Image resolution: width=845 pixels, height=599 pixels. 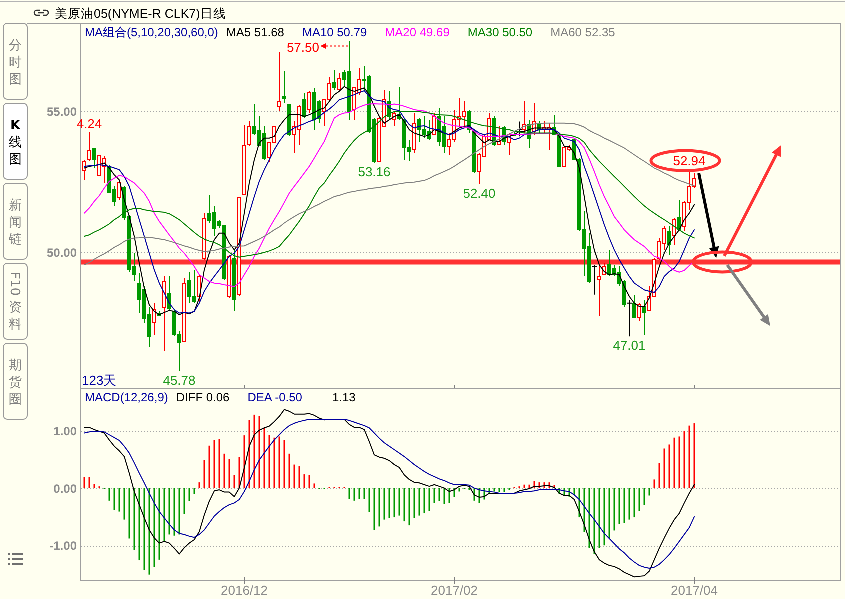 What do you see at coordinates (244, 590) in the screenshot?
I see `x-tick-label: 2016/12` at bounding box center [244, 590].